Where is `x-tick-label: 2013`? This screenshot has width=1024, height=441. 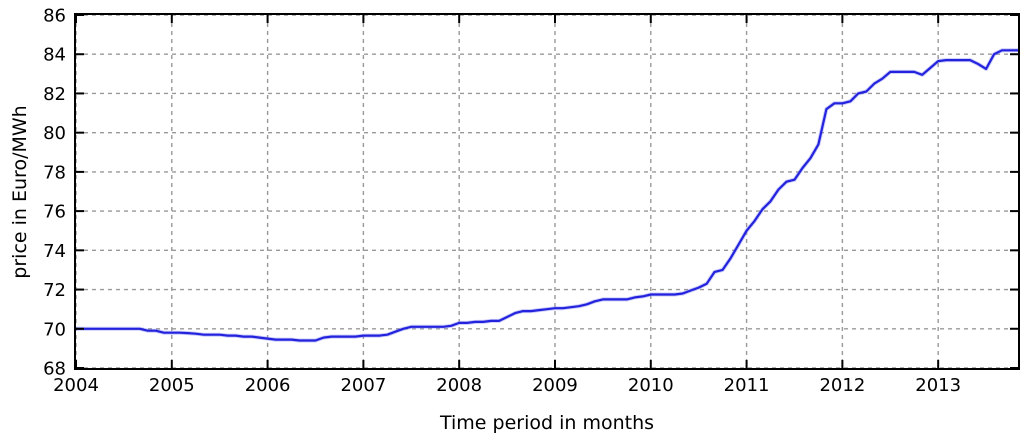 x-tick-label: 2013 is located at coordinates (938, 385).